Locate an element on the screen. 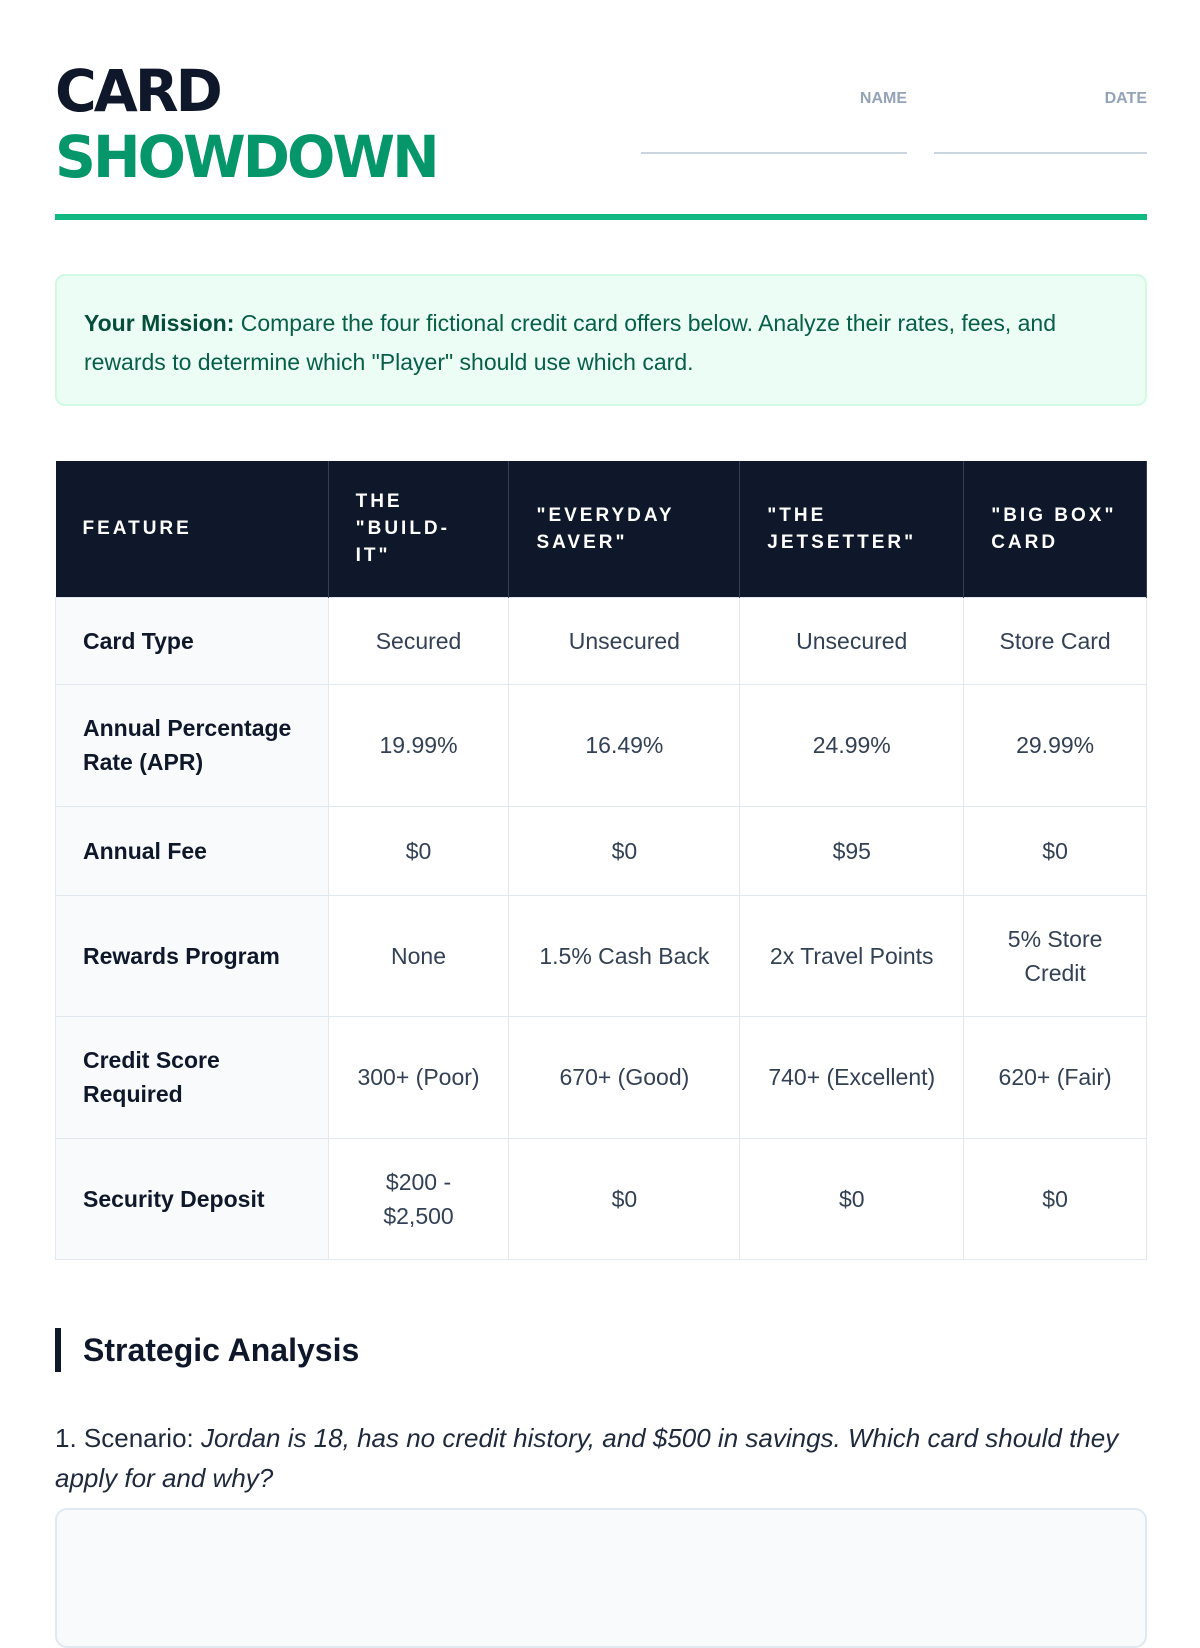 This screenshot has width=1200, height=1648. cell-value: 29.99% is located at coordinates (1055, 745).